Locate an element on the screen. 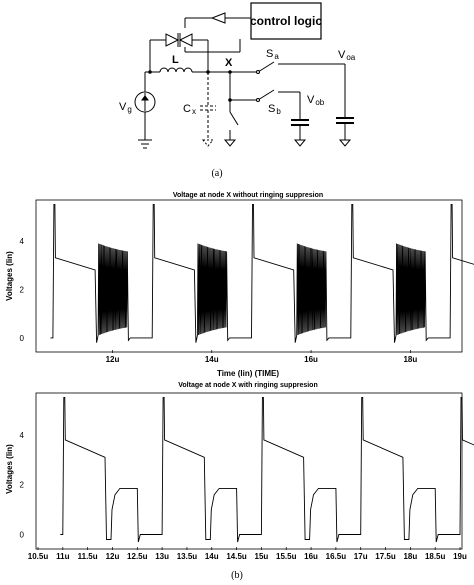 This screenshot has width=474, height=585. chart1-ytick: 0 is located at coordinates (22, 338).